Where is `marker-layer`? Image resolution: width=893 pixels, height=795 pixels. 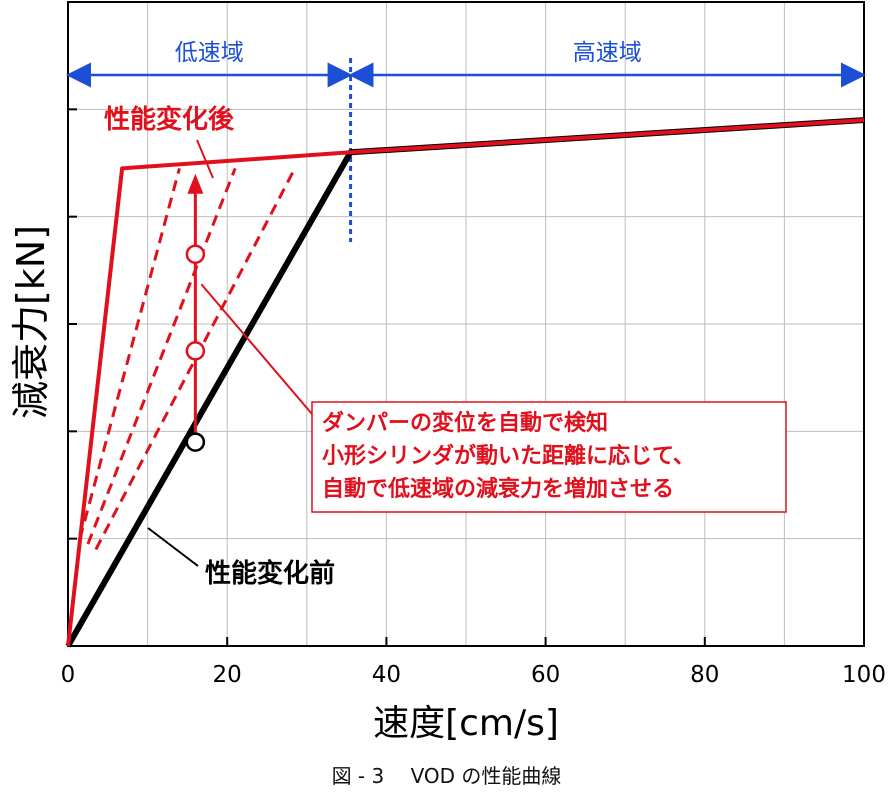
marker-layer is located at coordinates (195, 348).